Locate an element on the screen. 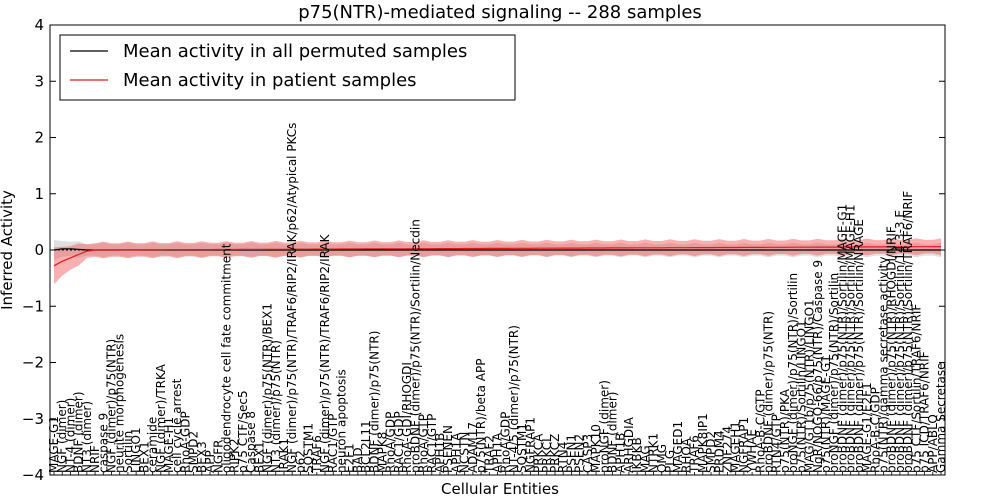  y-tick-label: −1 is located at coordinates (33, 306).